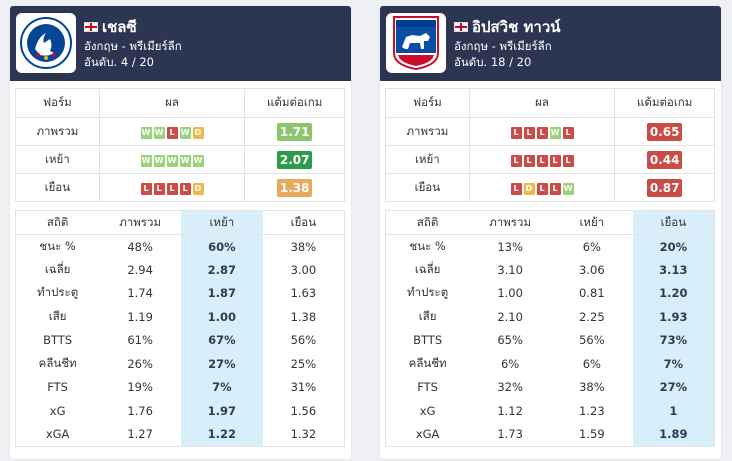 The width and height of the screenshot is (732, 461). What do you see at coordinates (221, 293) in the screenshot?
I see `stat-value: 1.87` at bounding box center [221, 293].